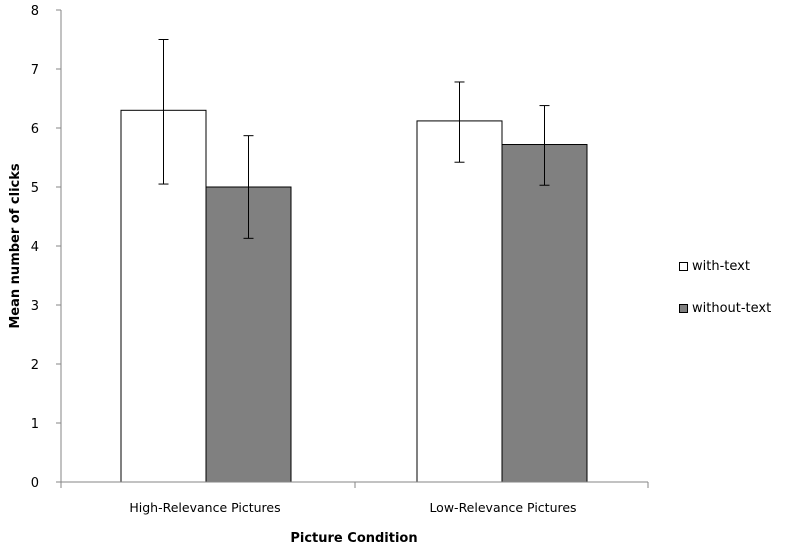 The height and width of the screenshot is (548, 795). I want to click on y-tick-label: 8, so click(35, 11).